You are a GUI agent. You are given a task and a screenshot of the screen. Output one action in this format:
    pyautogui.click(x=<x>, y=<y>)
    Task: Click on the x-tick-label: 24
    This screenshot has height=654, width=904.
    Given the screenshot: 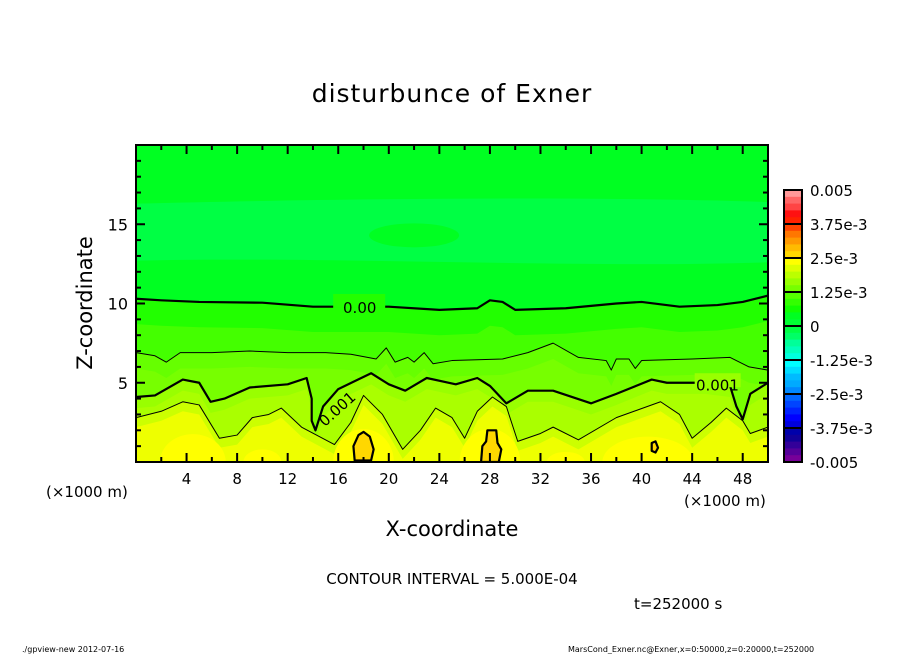 What is the action you would take?
    pyautogui.click(x=439, y=479)
    